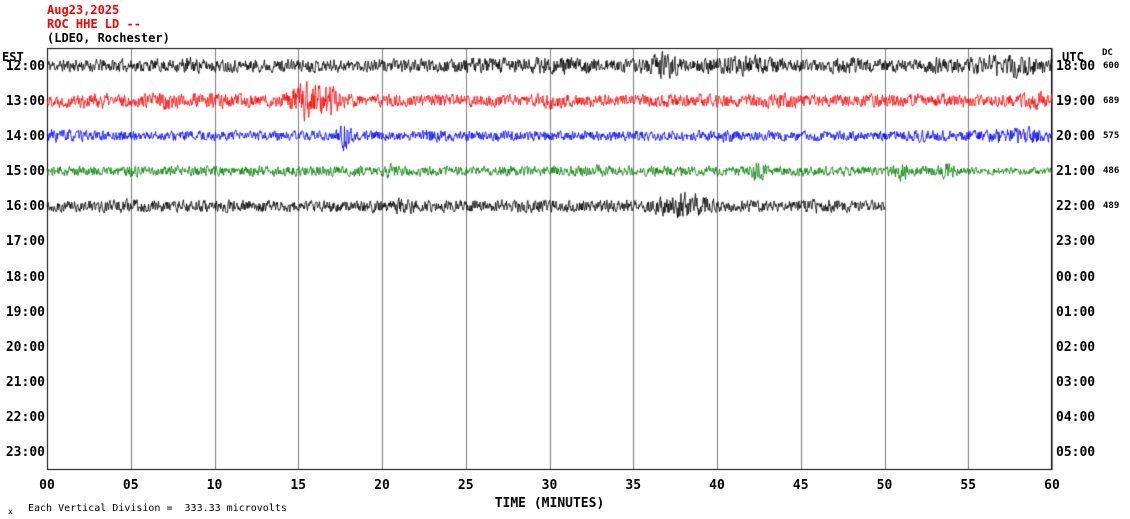  I want to click on utc-time-label: 02:00, so click(1076, 347).